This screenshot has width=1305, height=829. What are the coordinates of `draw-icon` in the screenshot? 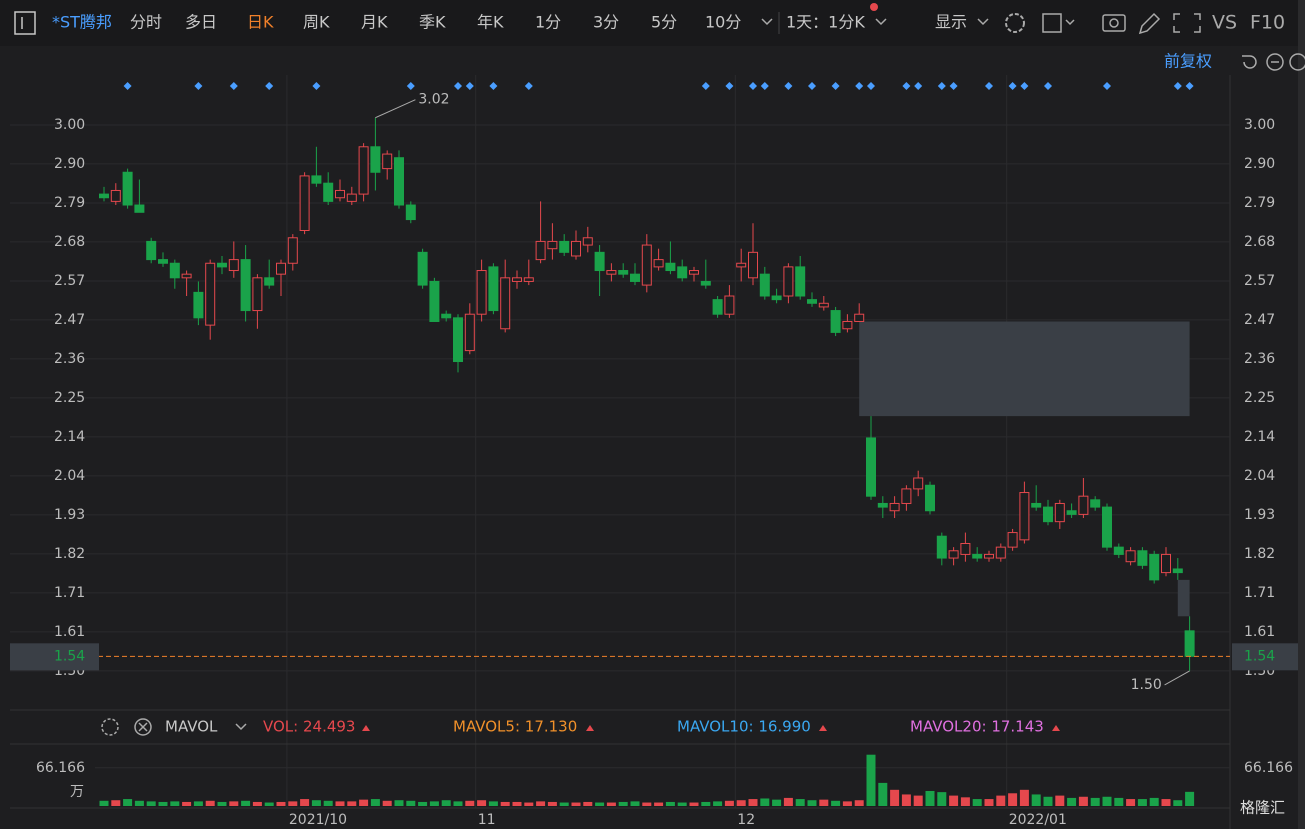 It's located at (1149, 23).